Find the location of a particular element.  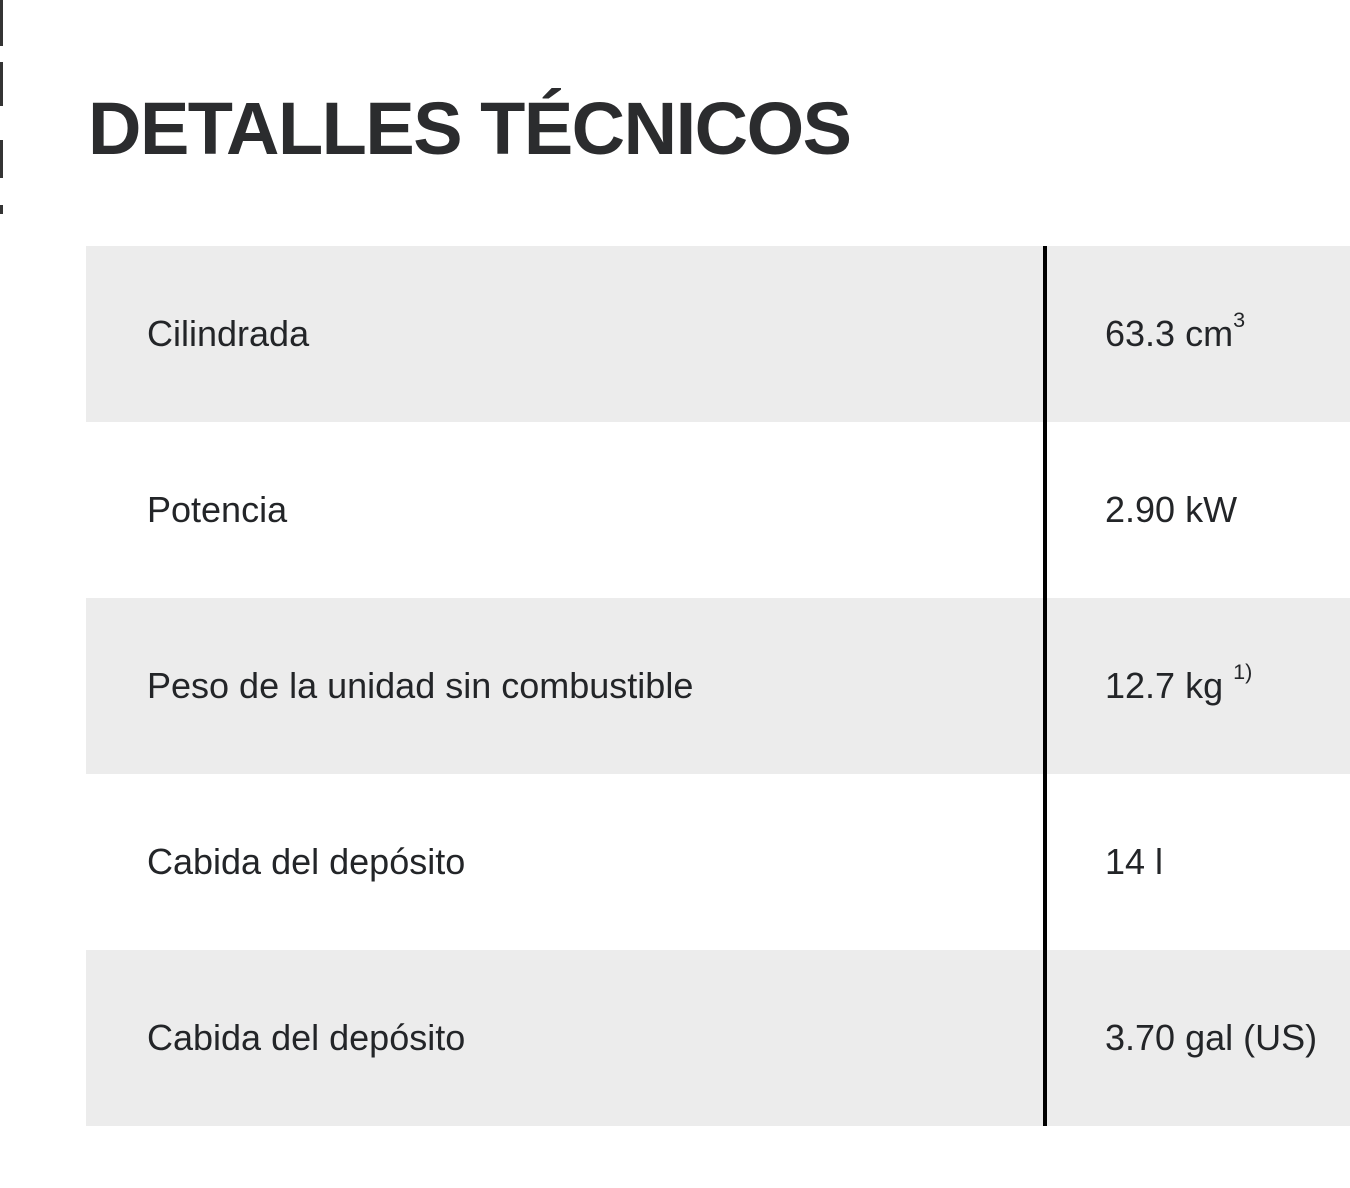

table-row: Cabida del depósito 3.70 gal (US) is located at coordinates (718, 1038).